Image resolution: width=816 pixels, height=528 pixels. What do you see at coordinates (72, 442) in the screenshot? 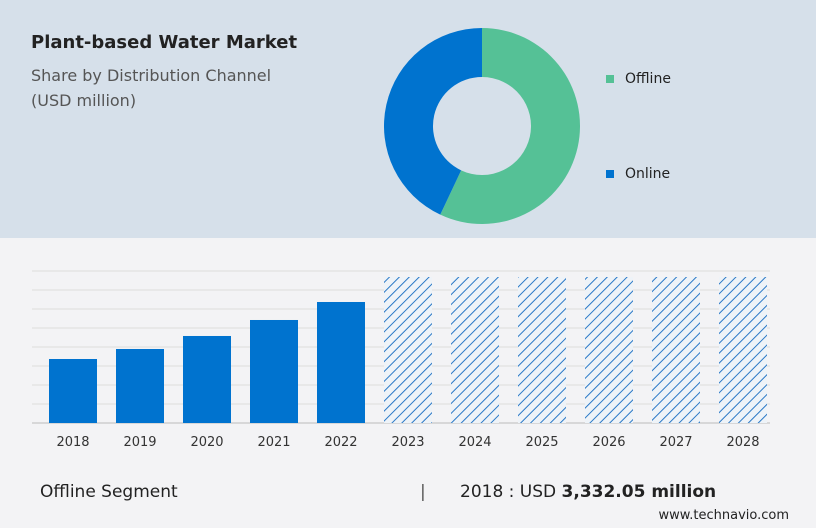
I see `x-tick-label: 2018` at bounding box center [72, 442].